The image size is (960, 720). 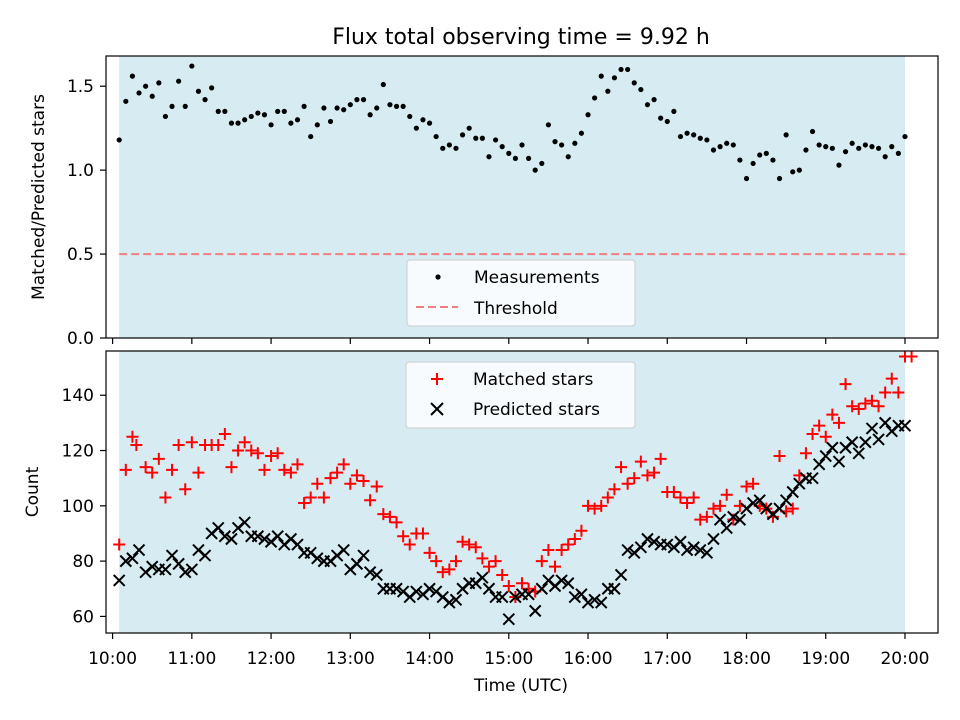 What do you see at coordinates (112, 659) in the screenshot?
I see `x-tick-label: 10:00` at bounding box center [112, 659].